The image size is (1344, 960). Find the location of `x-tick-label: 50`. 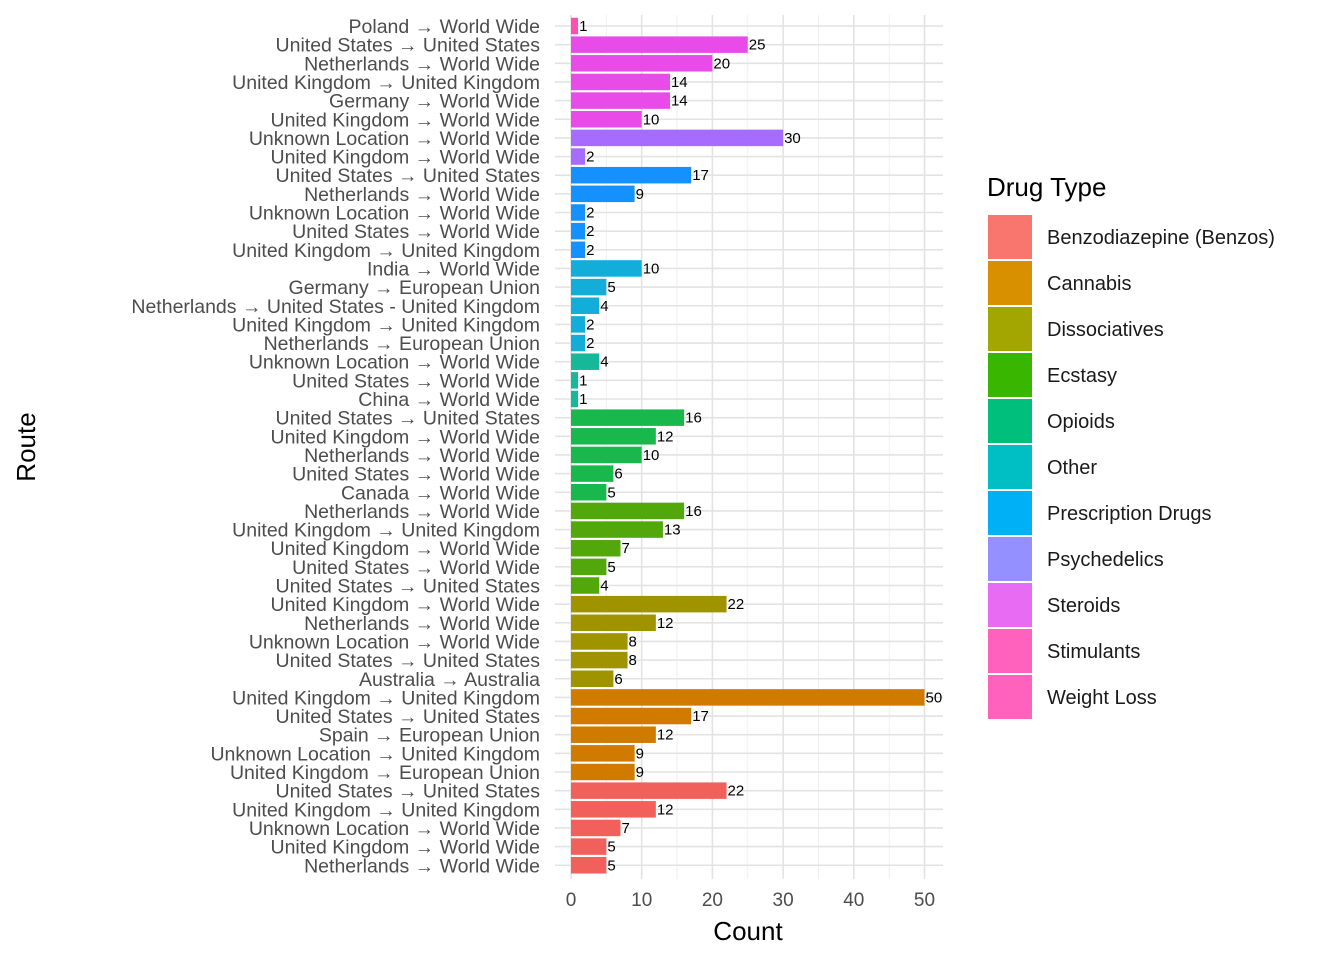

x-tick-label: 50 is located at coordinates (924, 900).